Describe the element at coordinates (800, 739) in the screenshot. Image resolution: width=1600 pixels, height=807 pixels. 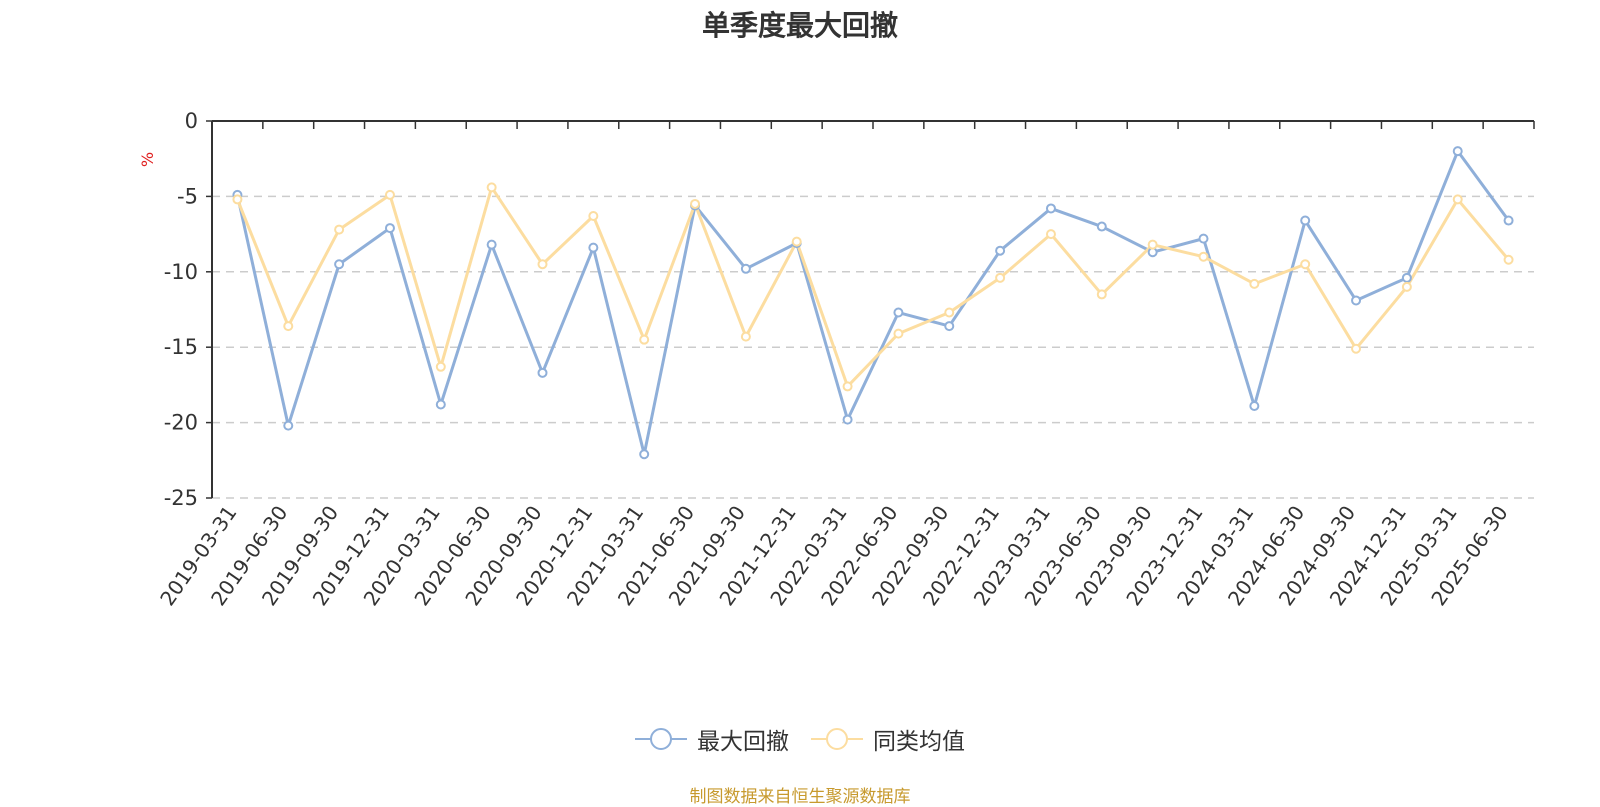
I see `legend: 最大回撤 同类均值` at that location.